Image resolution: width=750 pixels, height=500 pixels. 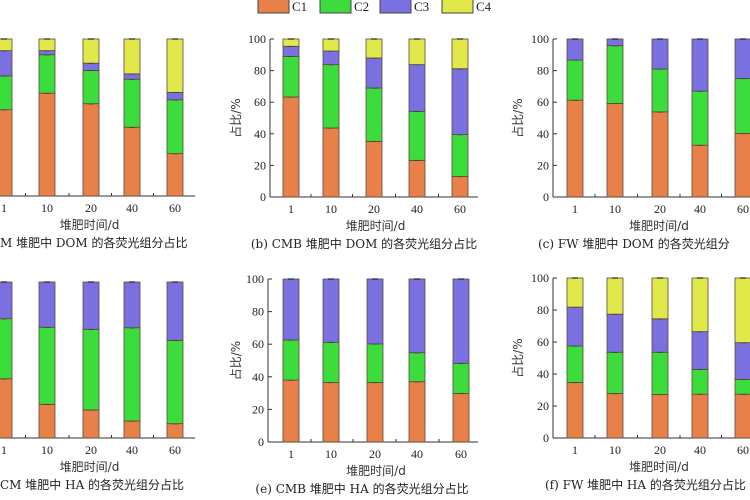 I want to click on chart-caption: (c) FW 堆肥中 DOM 的各荧光组分, so click(x=634, y=243).